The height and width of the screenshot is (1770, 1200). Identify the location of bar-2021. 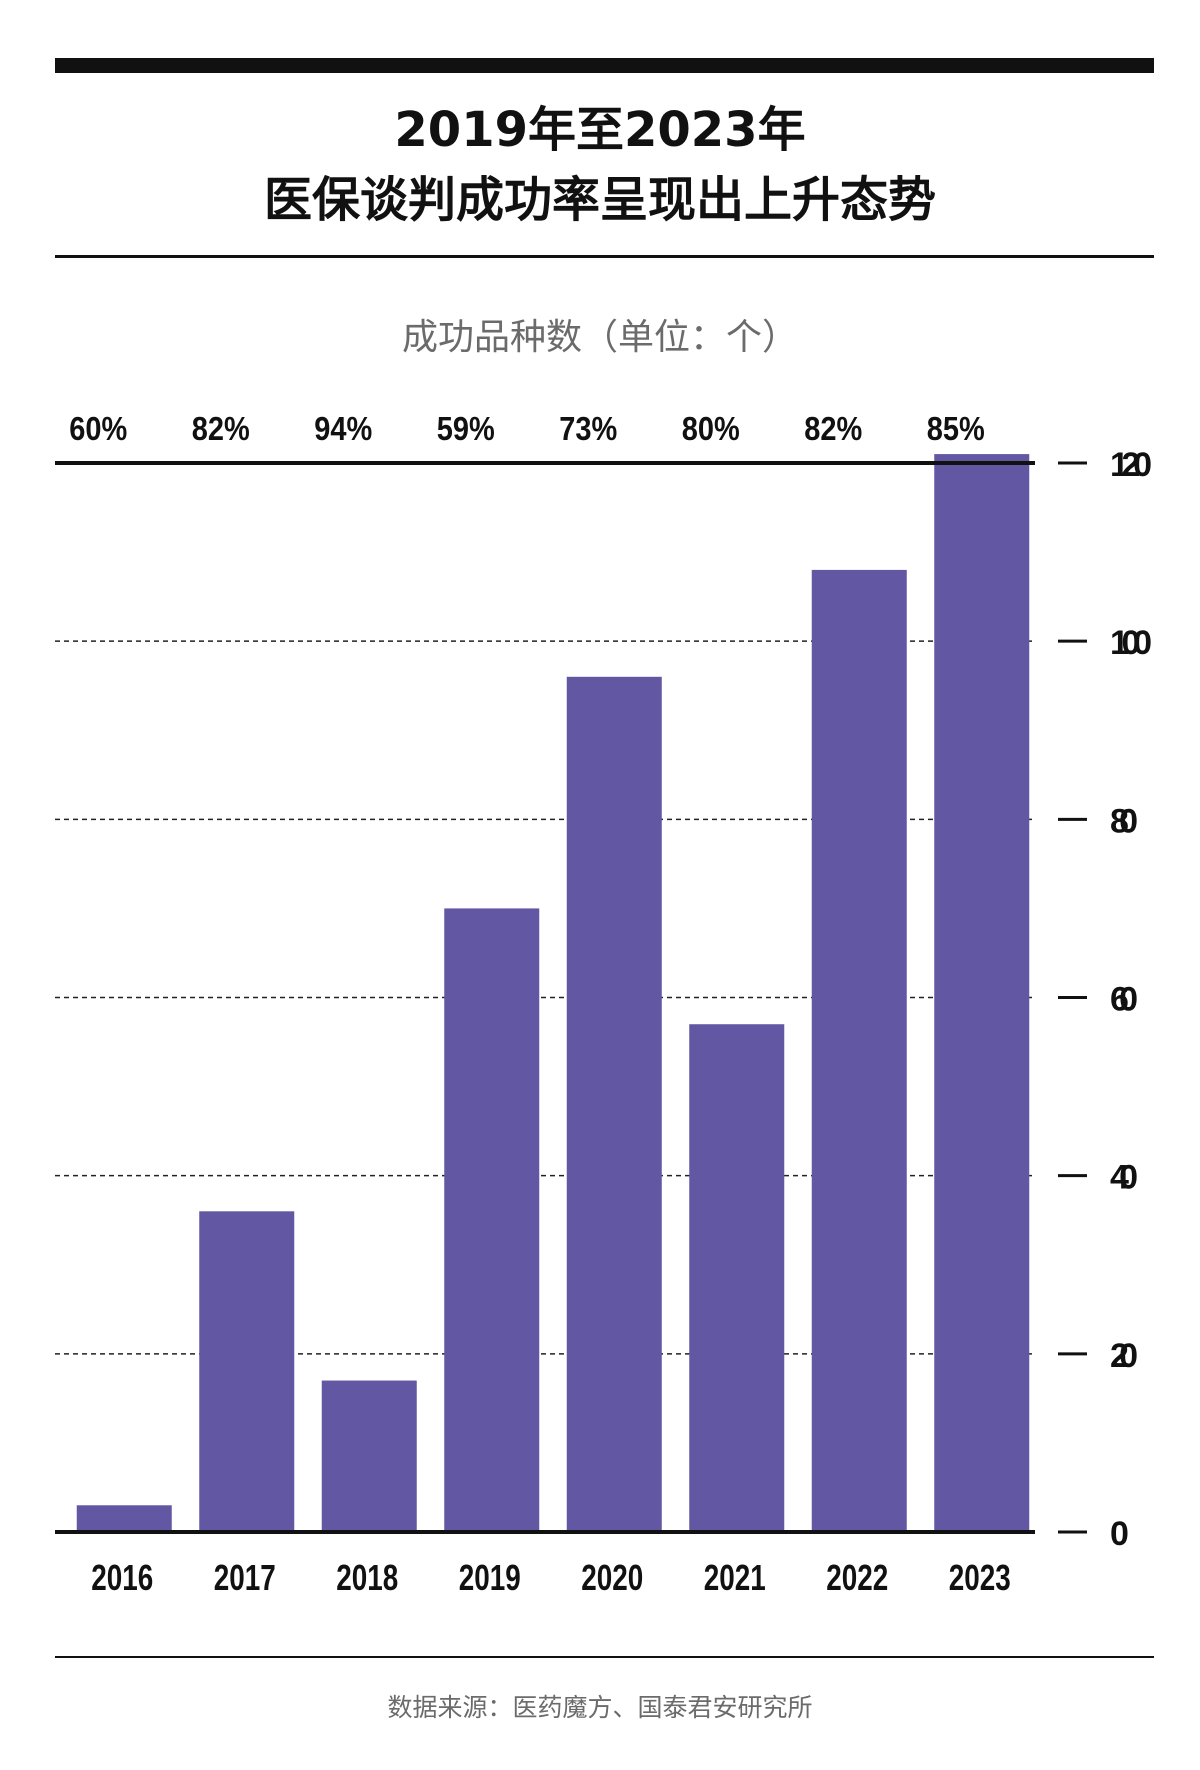
(737, 1278).